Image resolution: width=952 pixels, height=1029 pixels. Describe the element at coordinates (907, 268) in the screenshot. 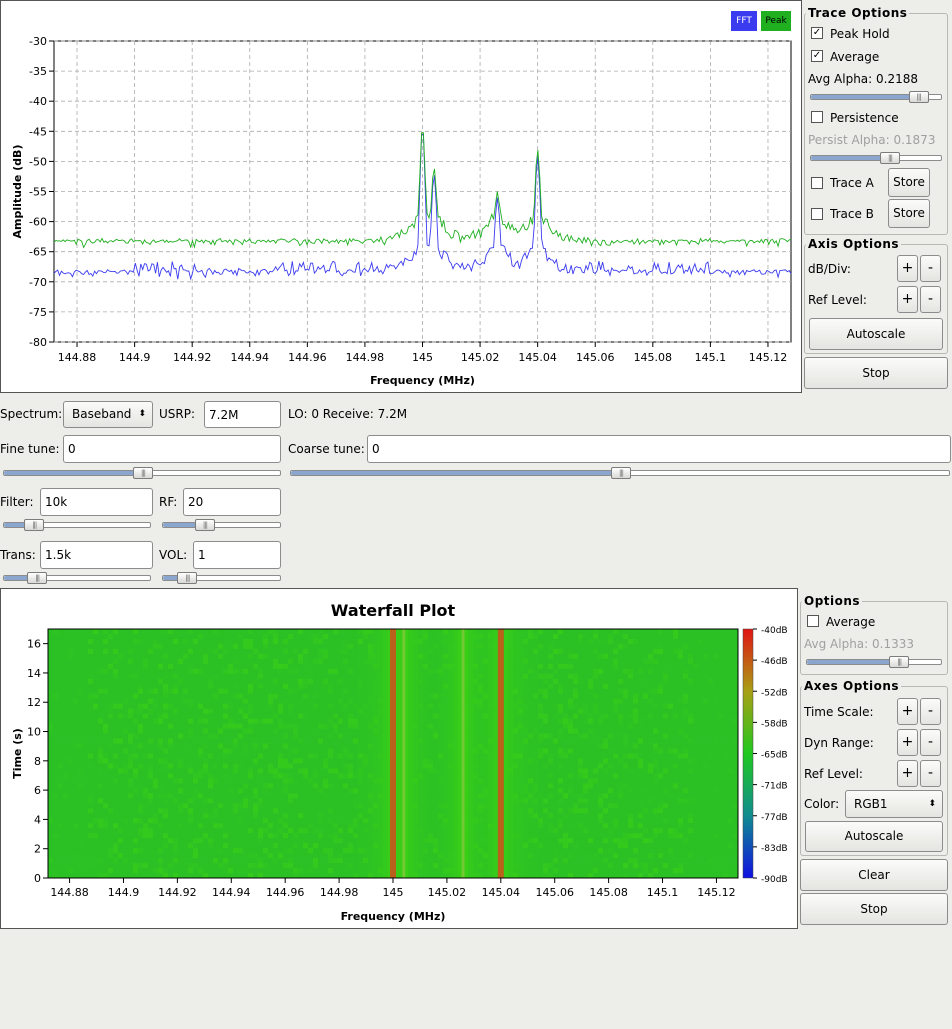

I see `db-div-plus-button: +` at that location.